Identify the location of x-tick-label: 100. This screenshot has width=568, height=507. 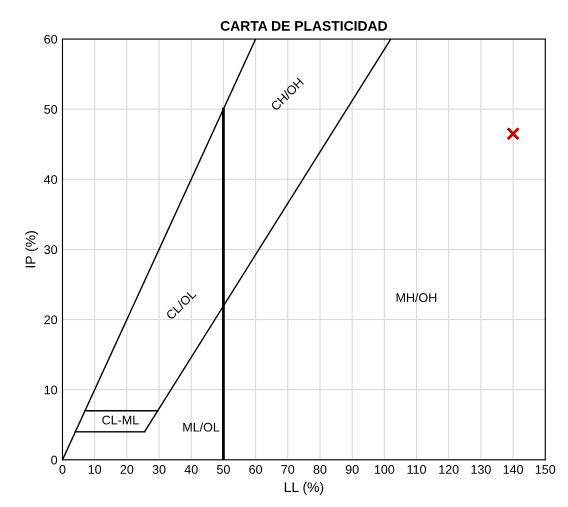
(384, 469).